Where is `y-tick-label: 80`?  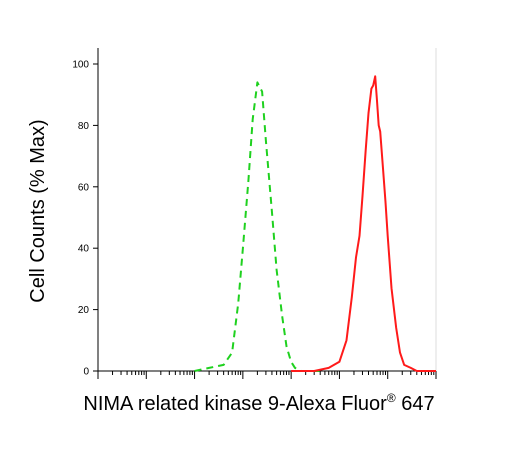 y-tick-label: 80 is located at coordinates (84, 126).